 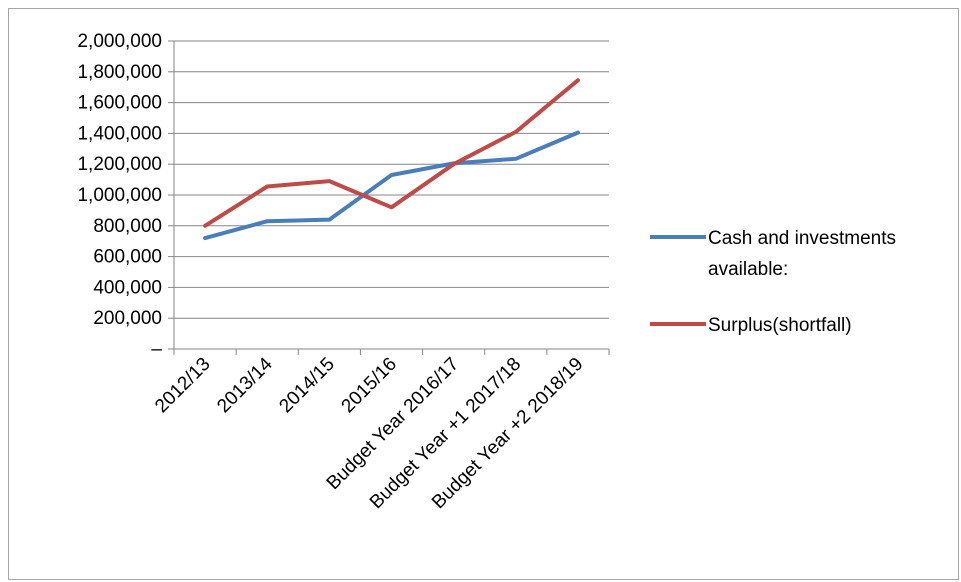 I want to click on x-tick-label: 2013/14, so click(x=245, y=385).